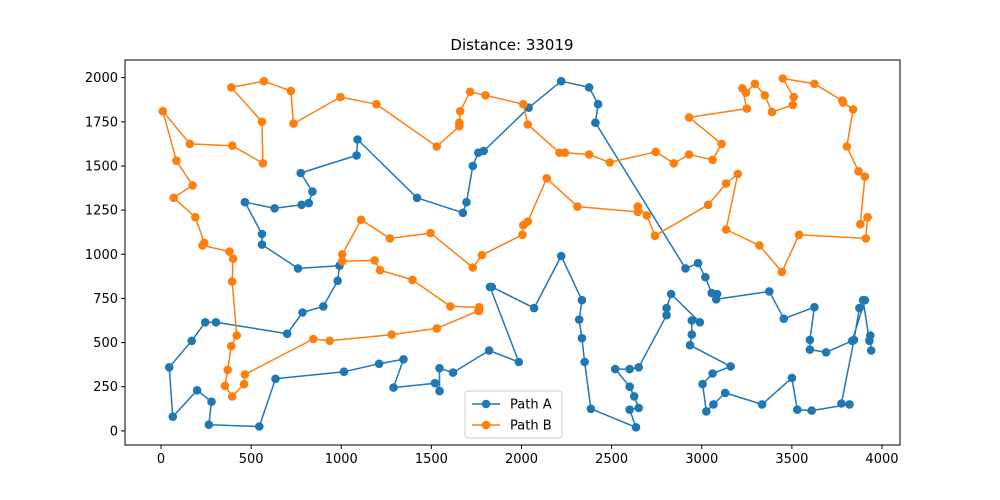  Describe the element at coordinates (251, 459) in the screenshot. I see `x-tick-label: 500` at that location.